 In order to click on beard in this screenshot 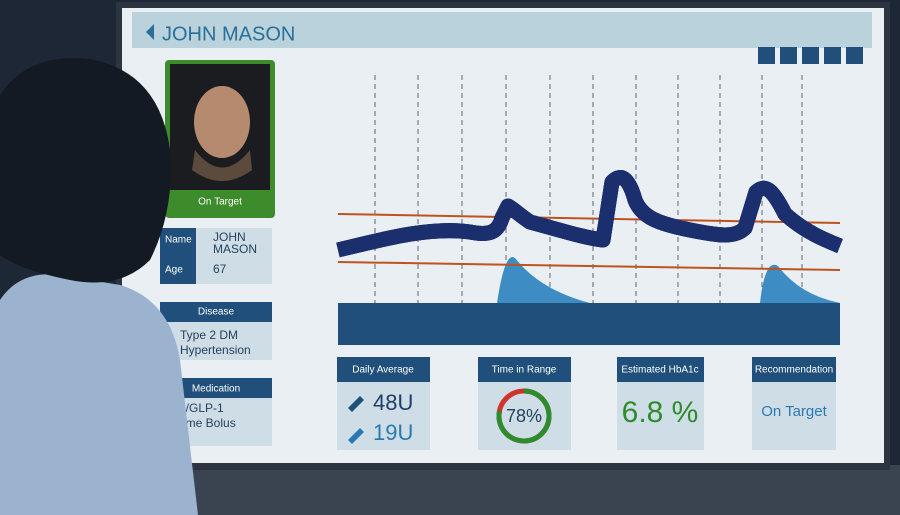, I will do `click(222, 165)`.